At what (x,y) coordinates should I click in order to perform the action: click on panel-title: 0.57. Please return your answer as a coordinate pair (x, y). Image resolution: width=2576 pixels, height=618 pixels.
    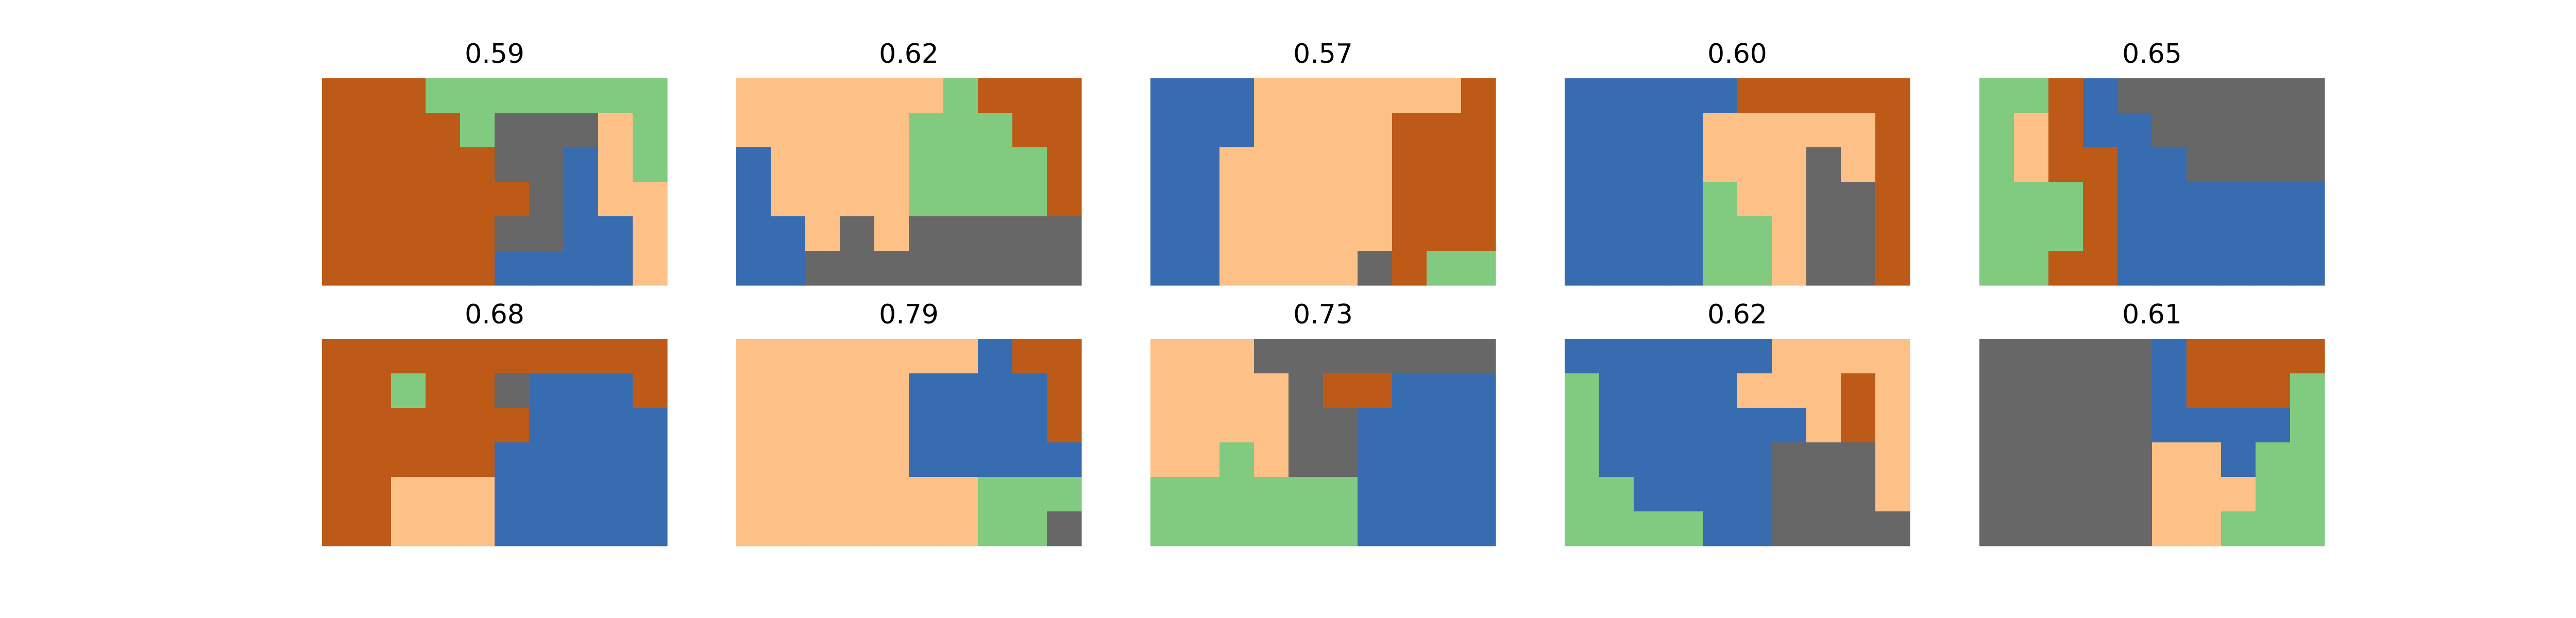
    Looking at the image, I should click on (1323, 54).